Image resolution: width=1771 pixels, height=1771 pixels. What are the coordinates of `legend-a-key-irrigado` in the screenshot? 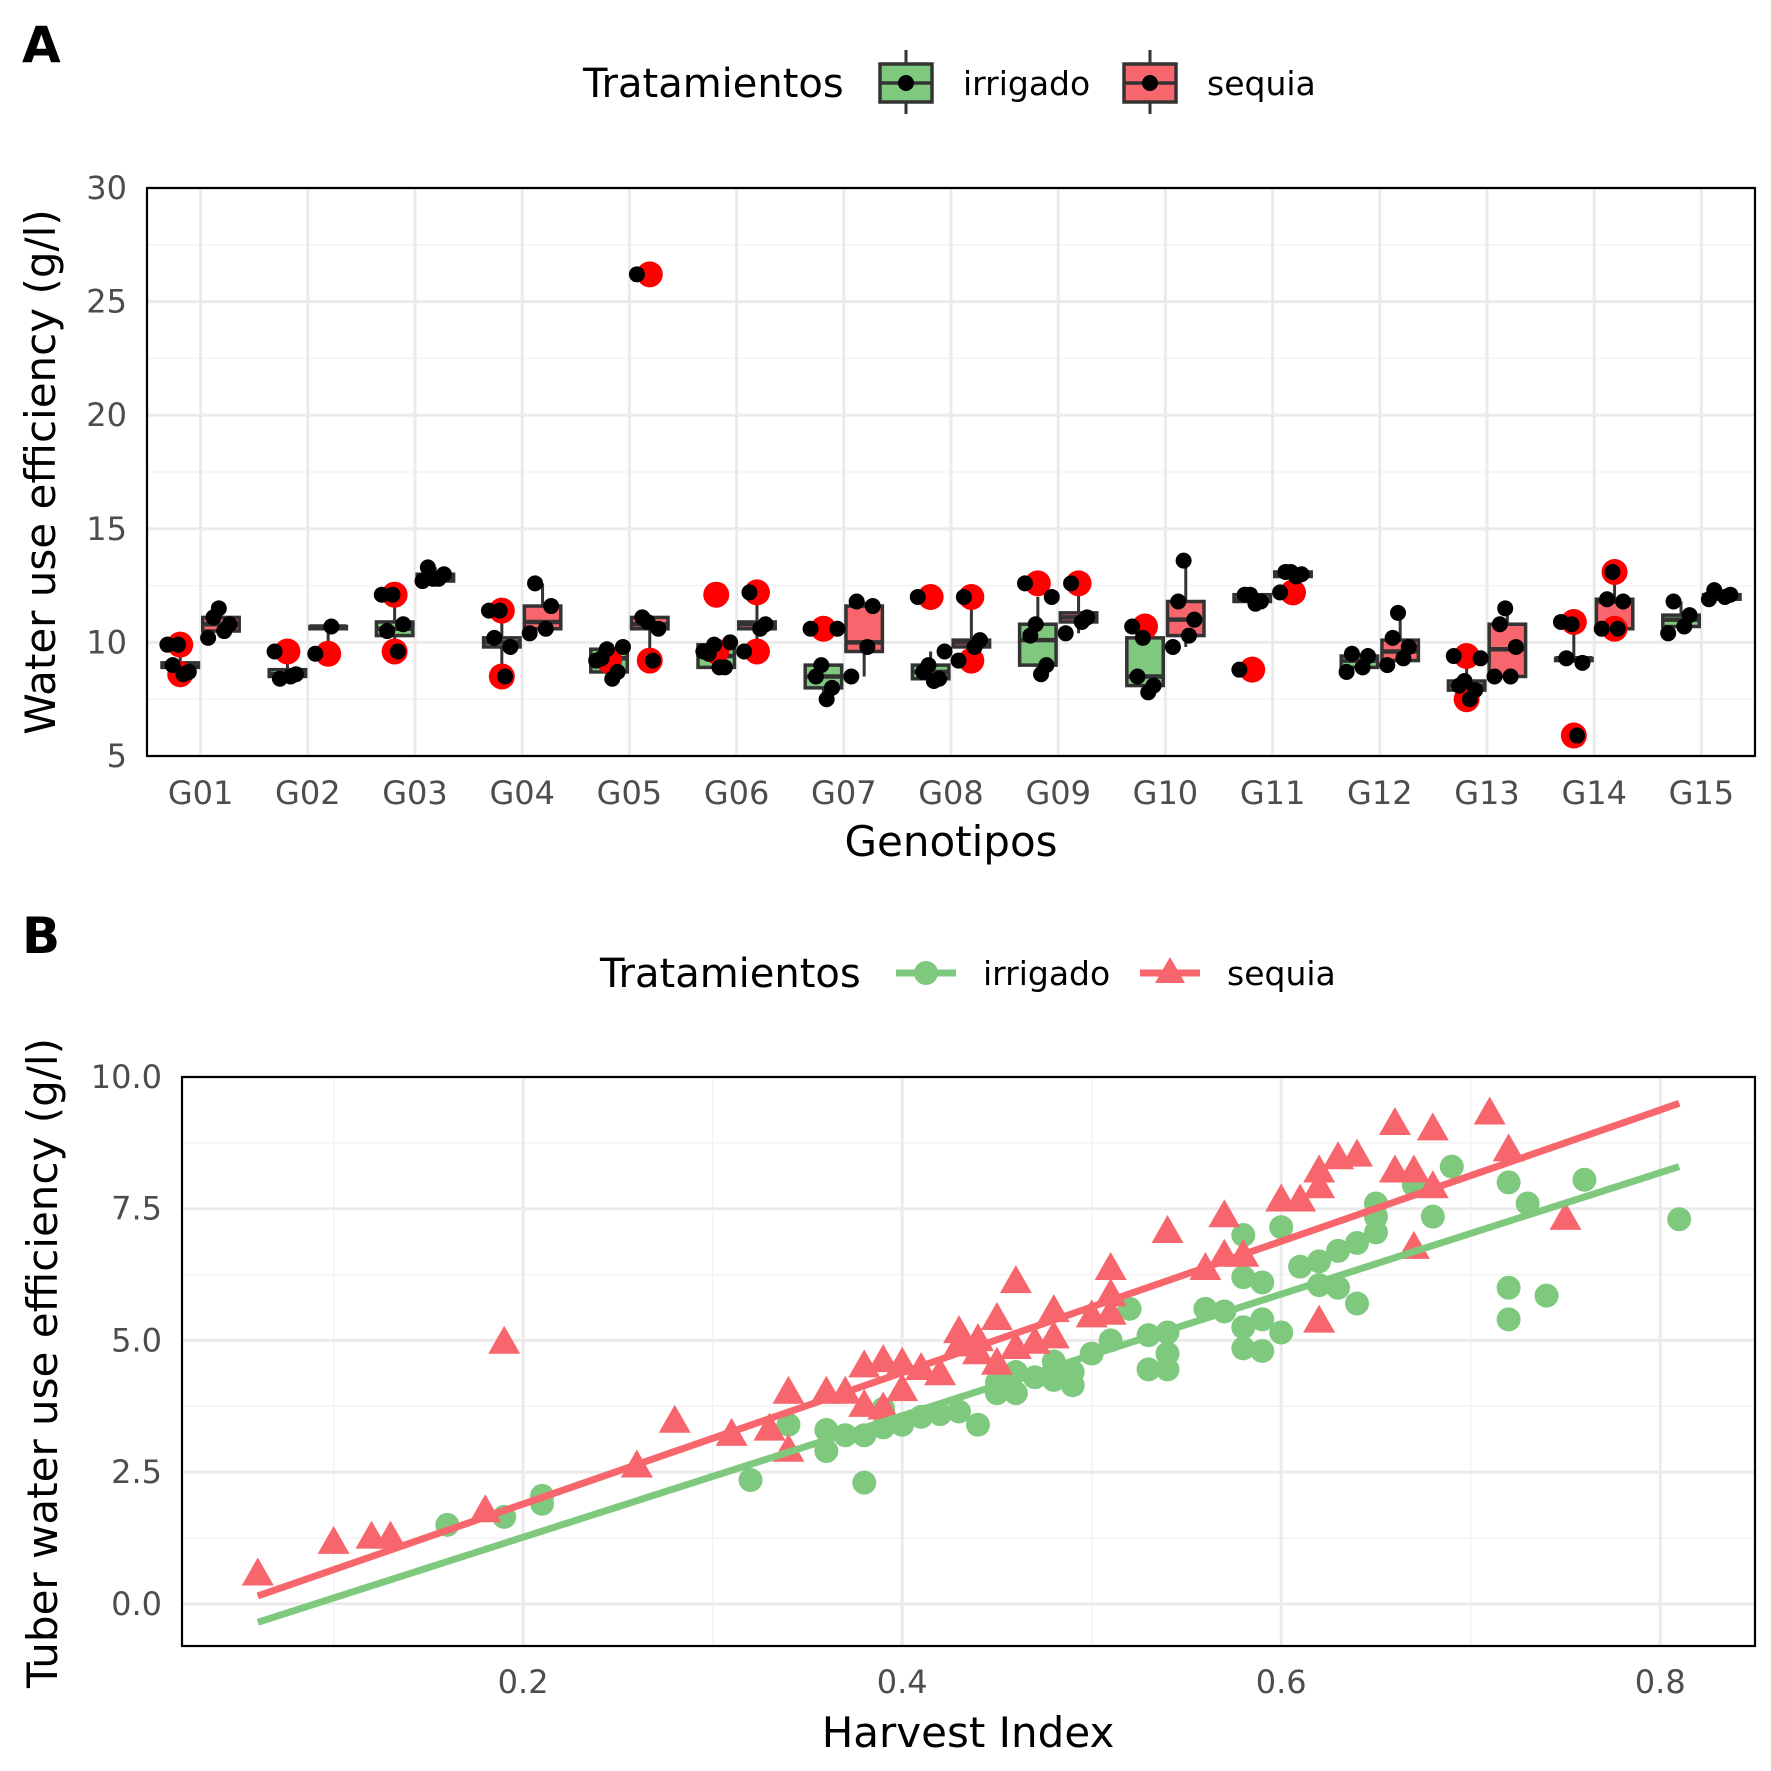 It's located at (906, 82).